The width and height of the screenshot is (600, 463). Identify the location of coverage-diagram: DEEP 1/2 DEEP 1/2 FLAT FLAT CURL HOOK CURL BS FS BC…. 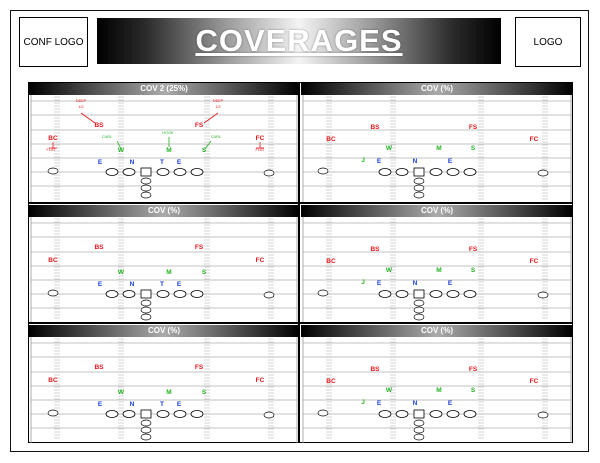
(164, 143).